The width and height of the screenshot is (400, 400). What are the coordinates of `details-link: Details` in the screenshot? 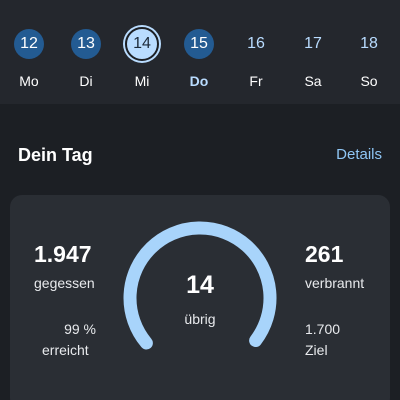 It's located at (359, 154).